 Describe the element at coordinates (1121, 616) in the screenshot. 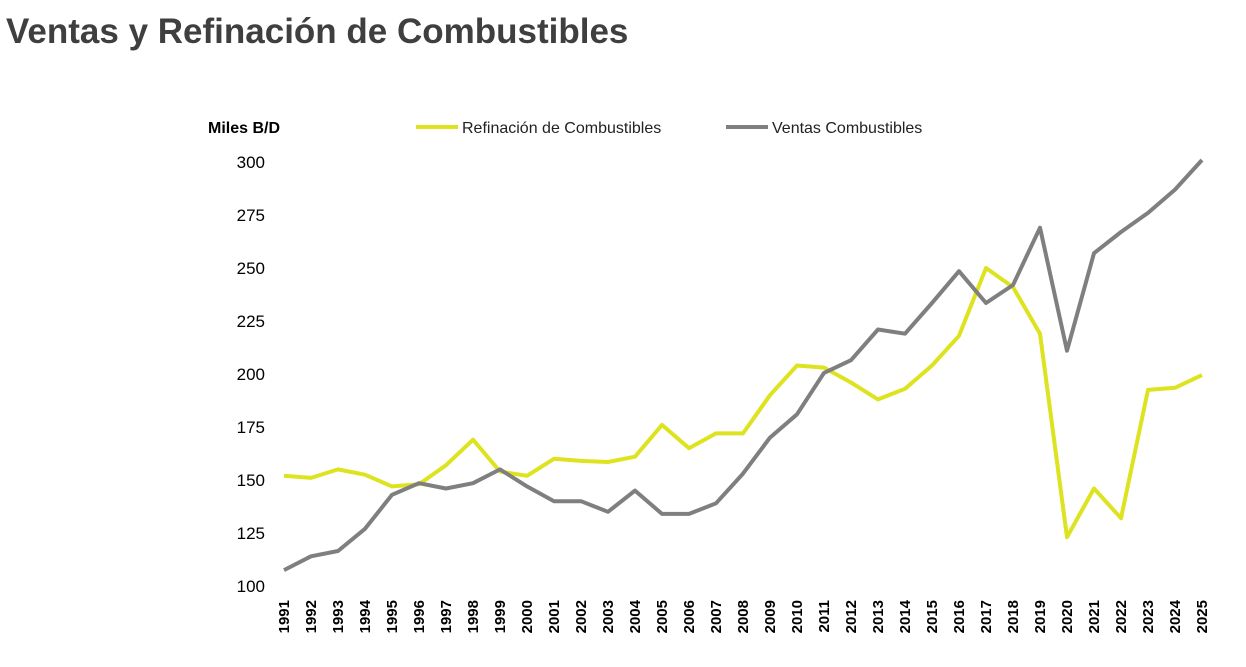

I see `x-tick-label: 2022` at that location.